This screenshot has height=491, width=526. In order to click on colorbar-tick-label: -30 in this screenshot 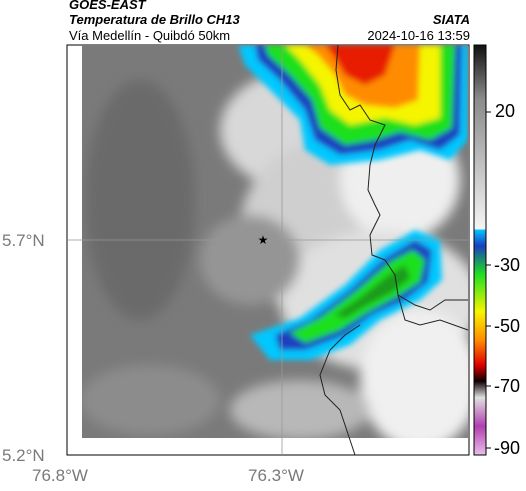, I will do `click(507, 265)`.